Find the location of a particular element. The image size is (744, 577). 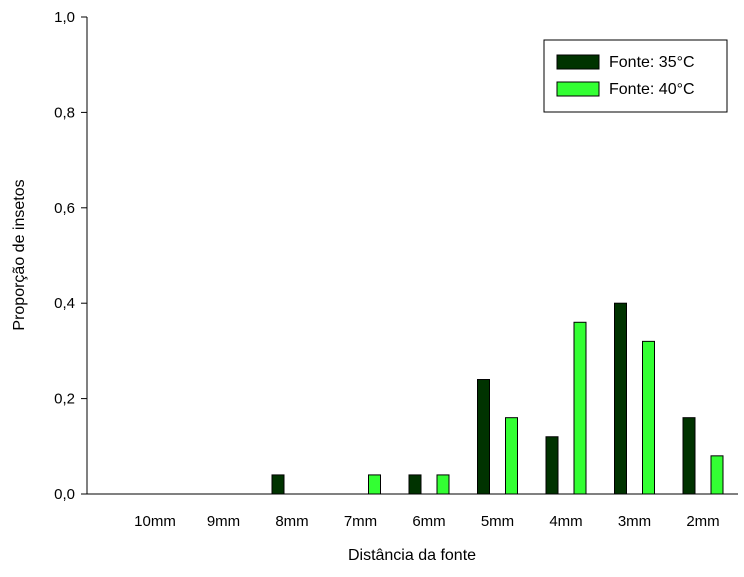

legend-box is located at coordinates (635, 76).